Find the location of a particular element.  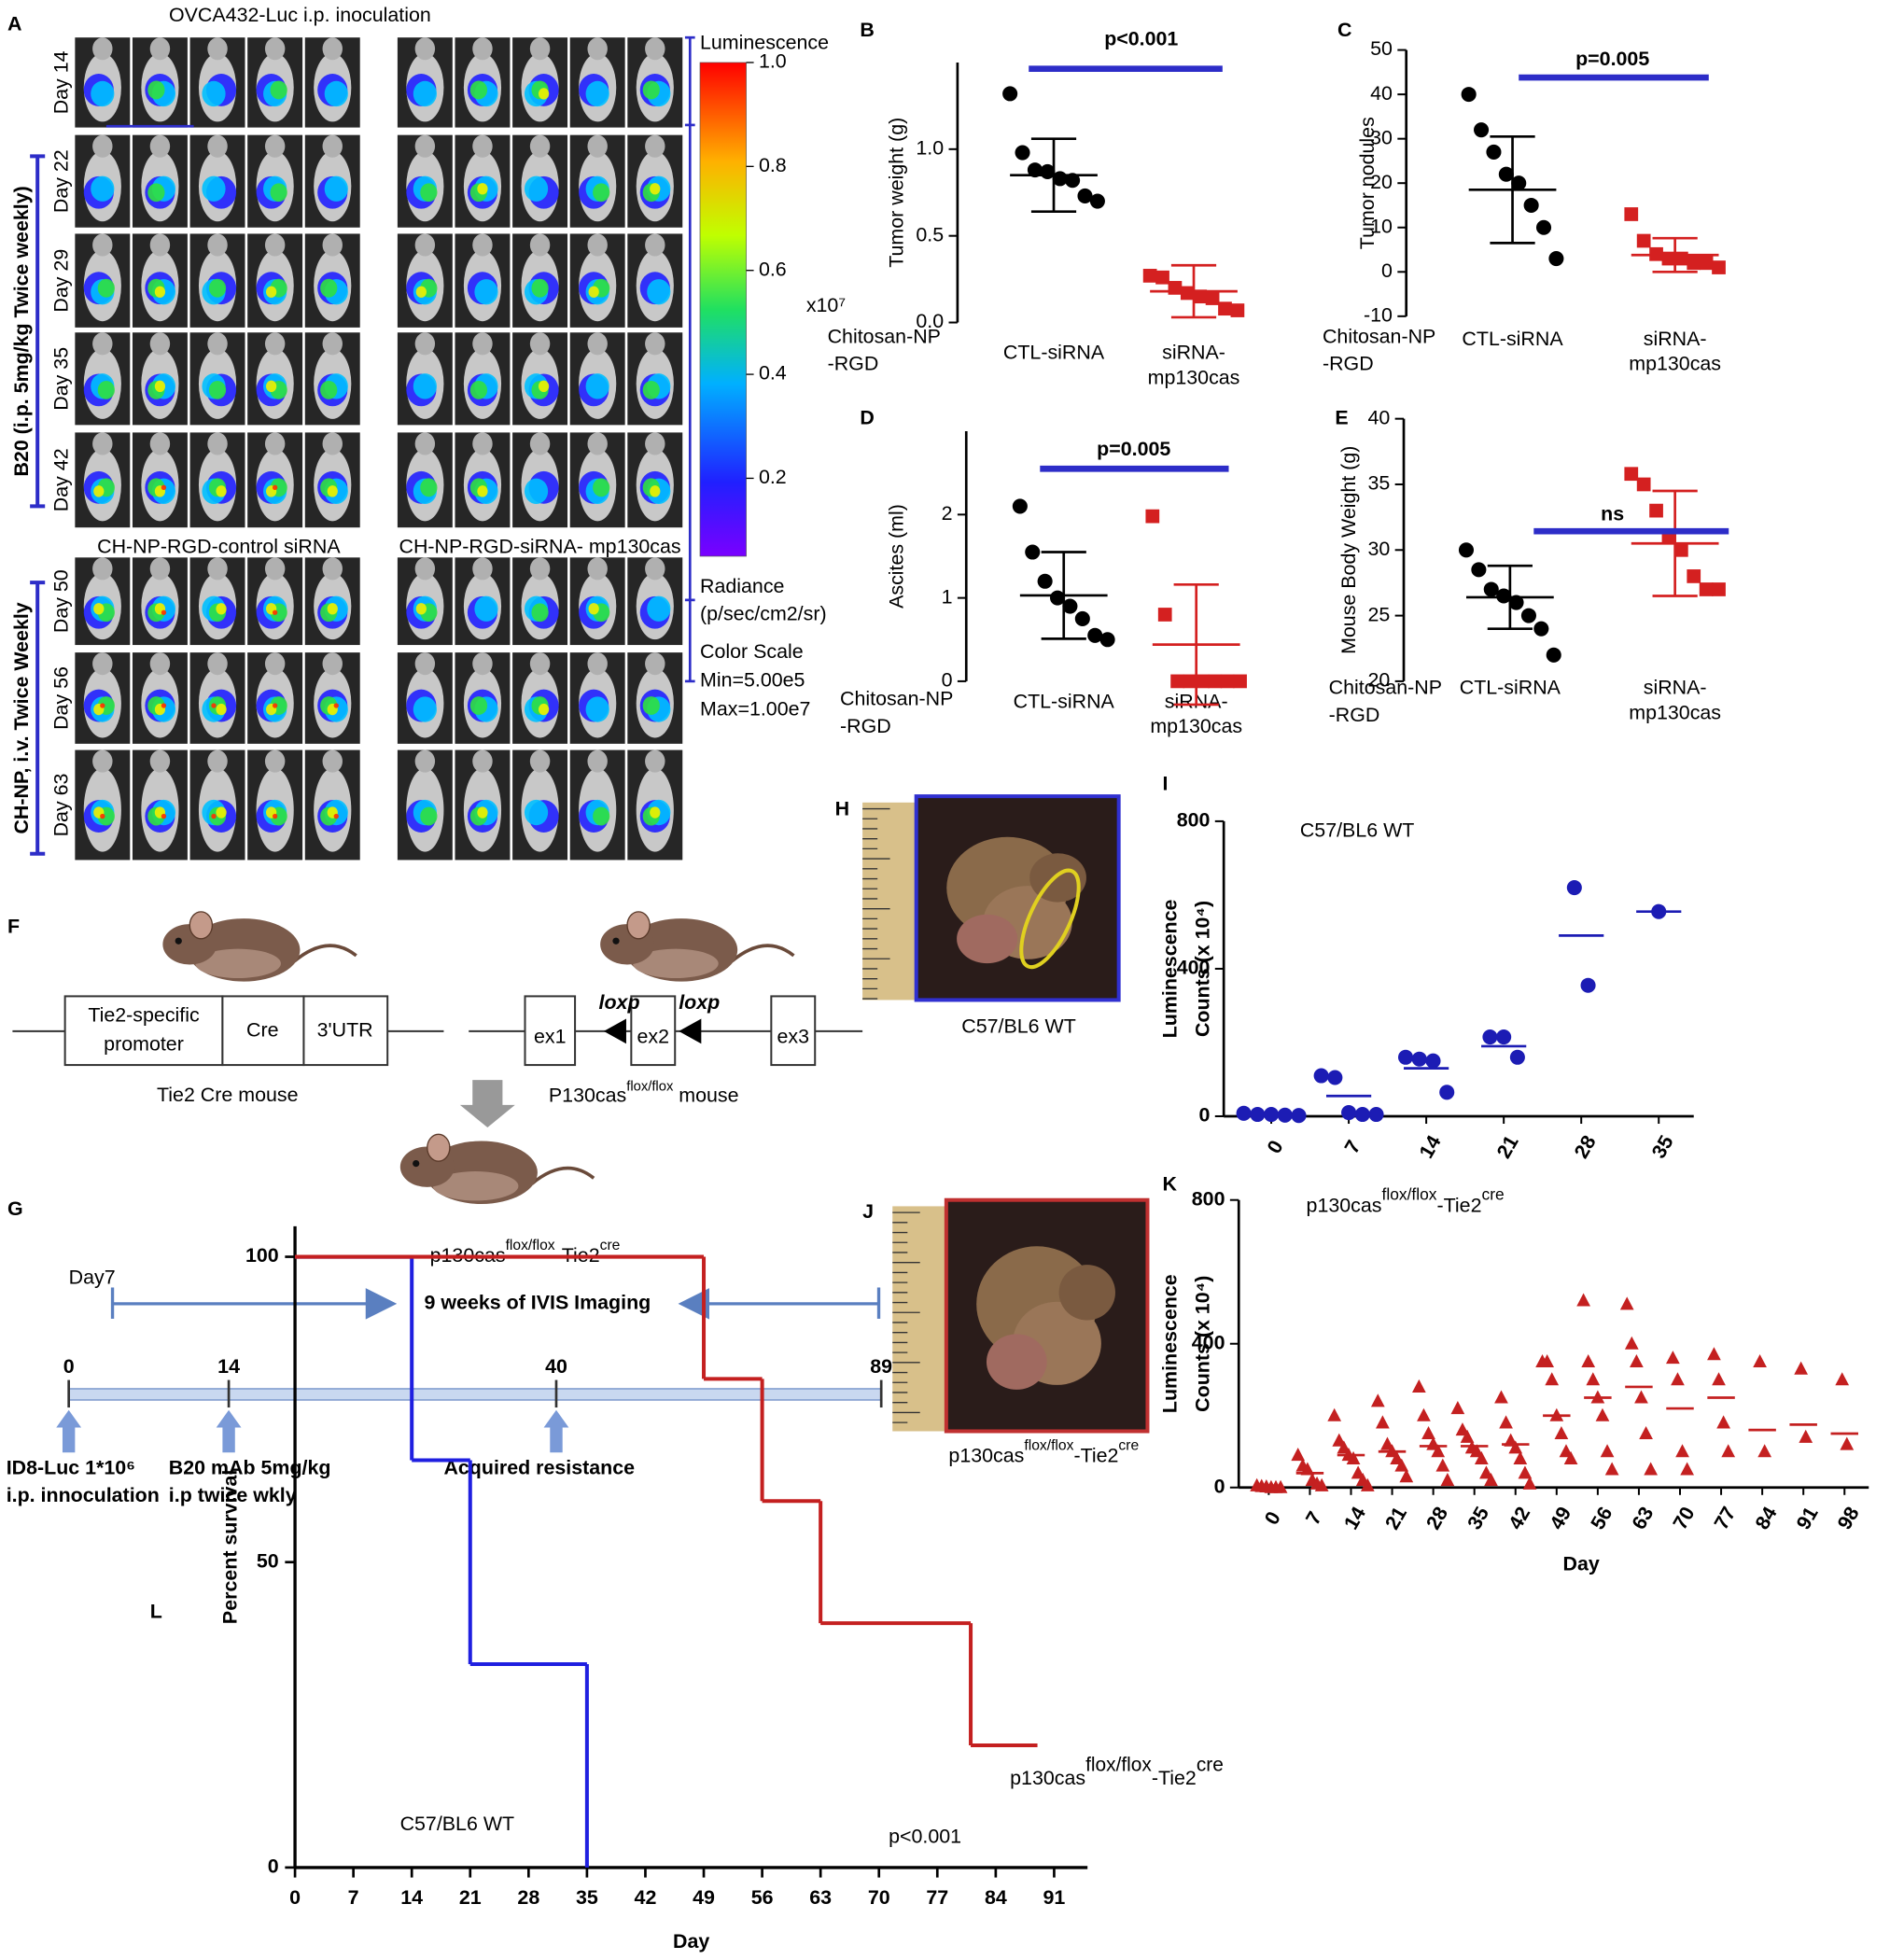

mouse-tail is located at coordinates (762, 953).